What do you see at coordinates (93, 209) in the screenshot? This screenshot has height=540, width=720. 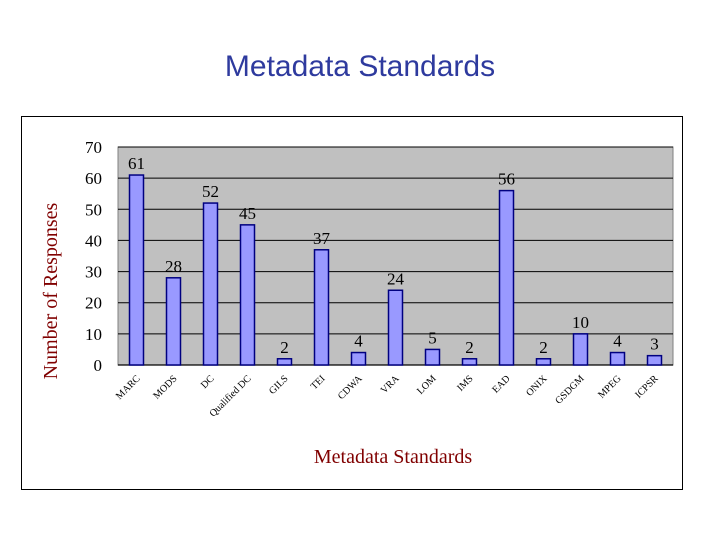 I see `y-tick-label: 50` at bounding box center [93, 209].